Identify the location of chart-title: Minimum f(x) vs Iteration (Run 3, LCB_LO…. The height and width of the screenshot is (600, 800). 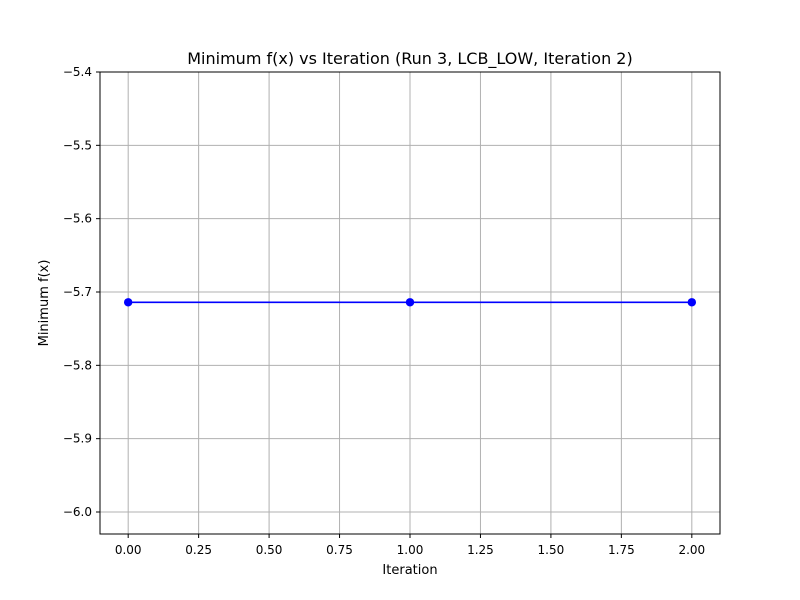
(409, 59).